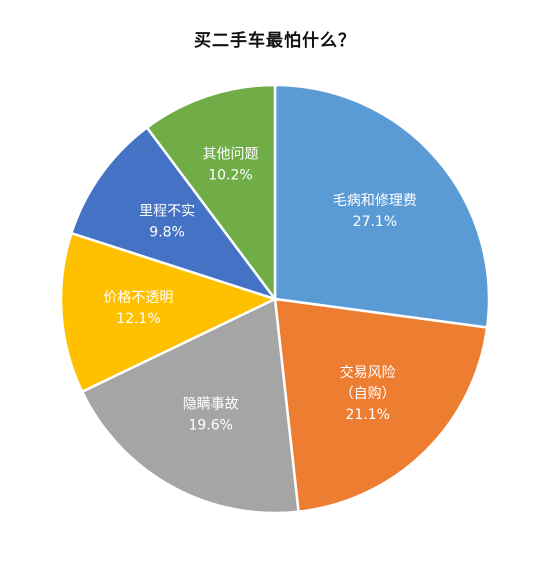  I want to click on slice-label: 毛病和修理费, so click(375, 201).